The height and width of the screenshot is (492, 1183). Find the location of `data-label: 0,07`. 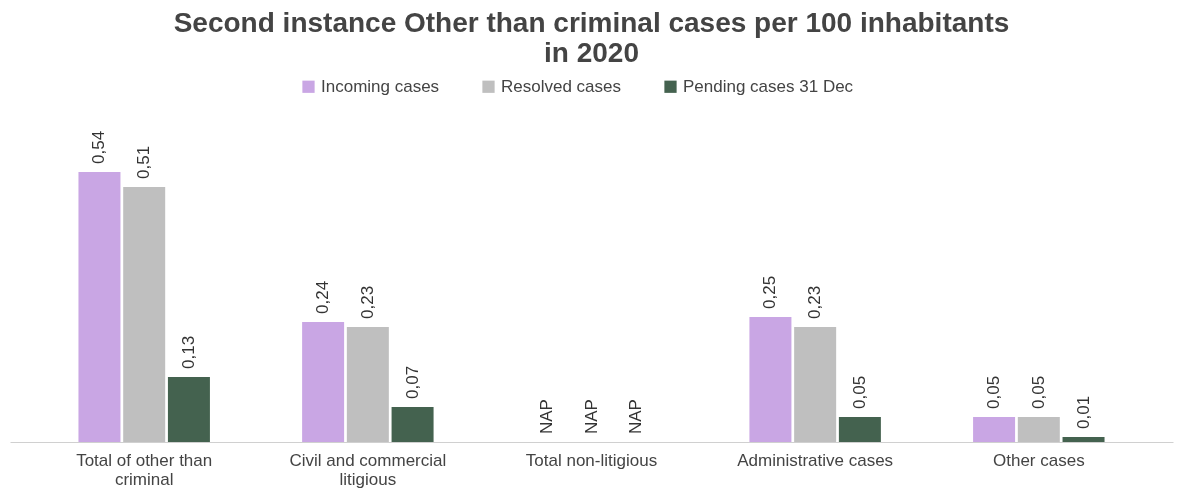

data-label: 0,07 is located at coordinates (412, 382).